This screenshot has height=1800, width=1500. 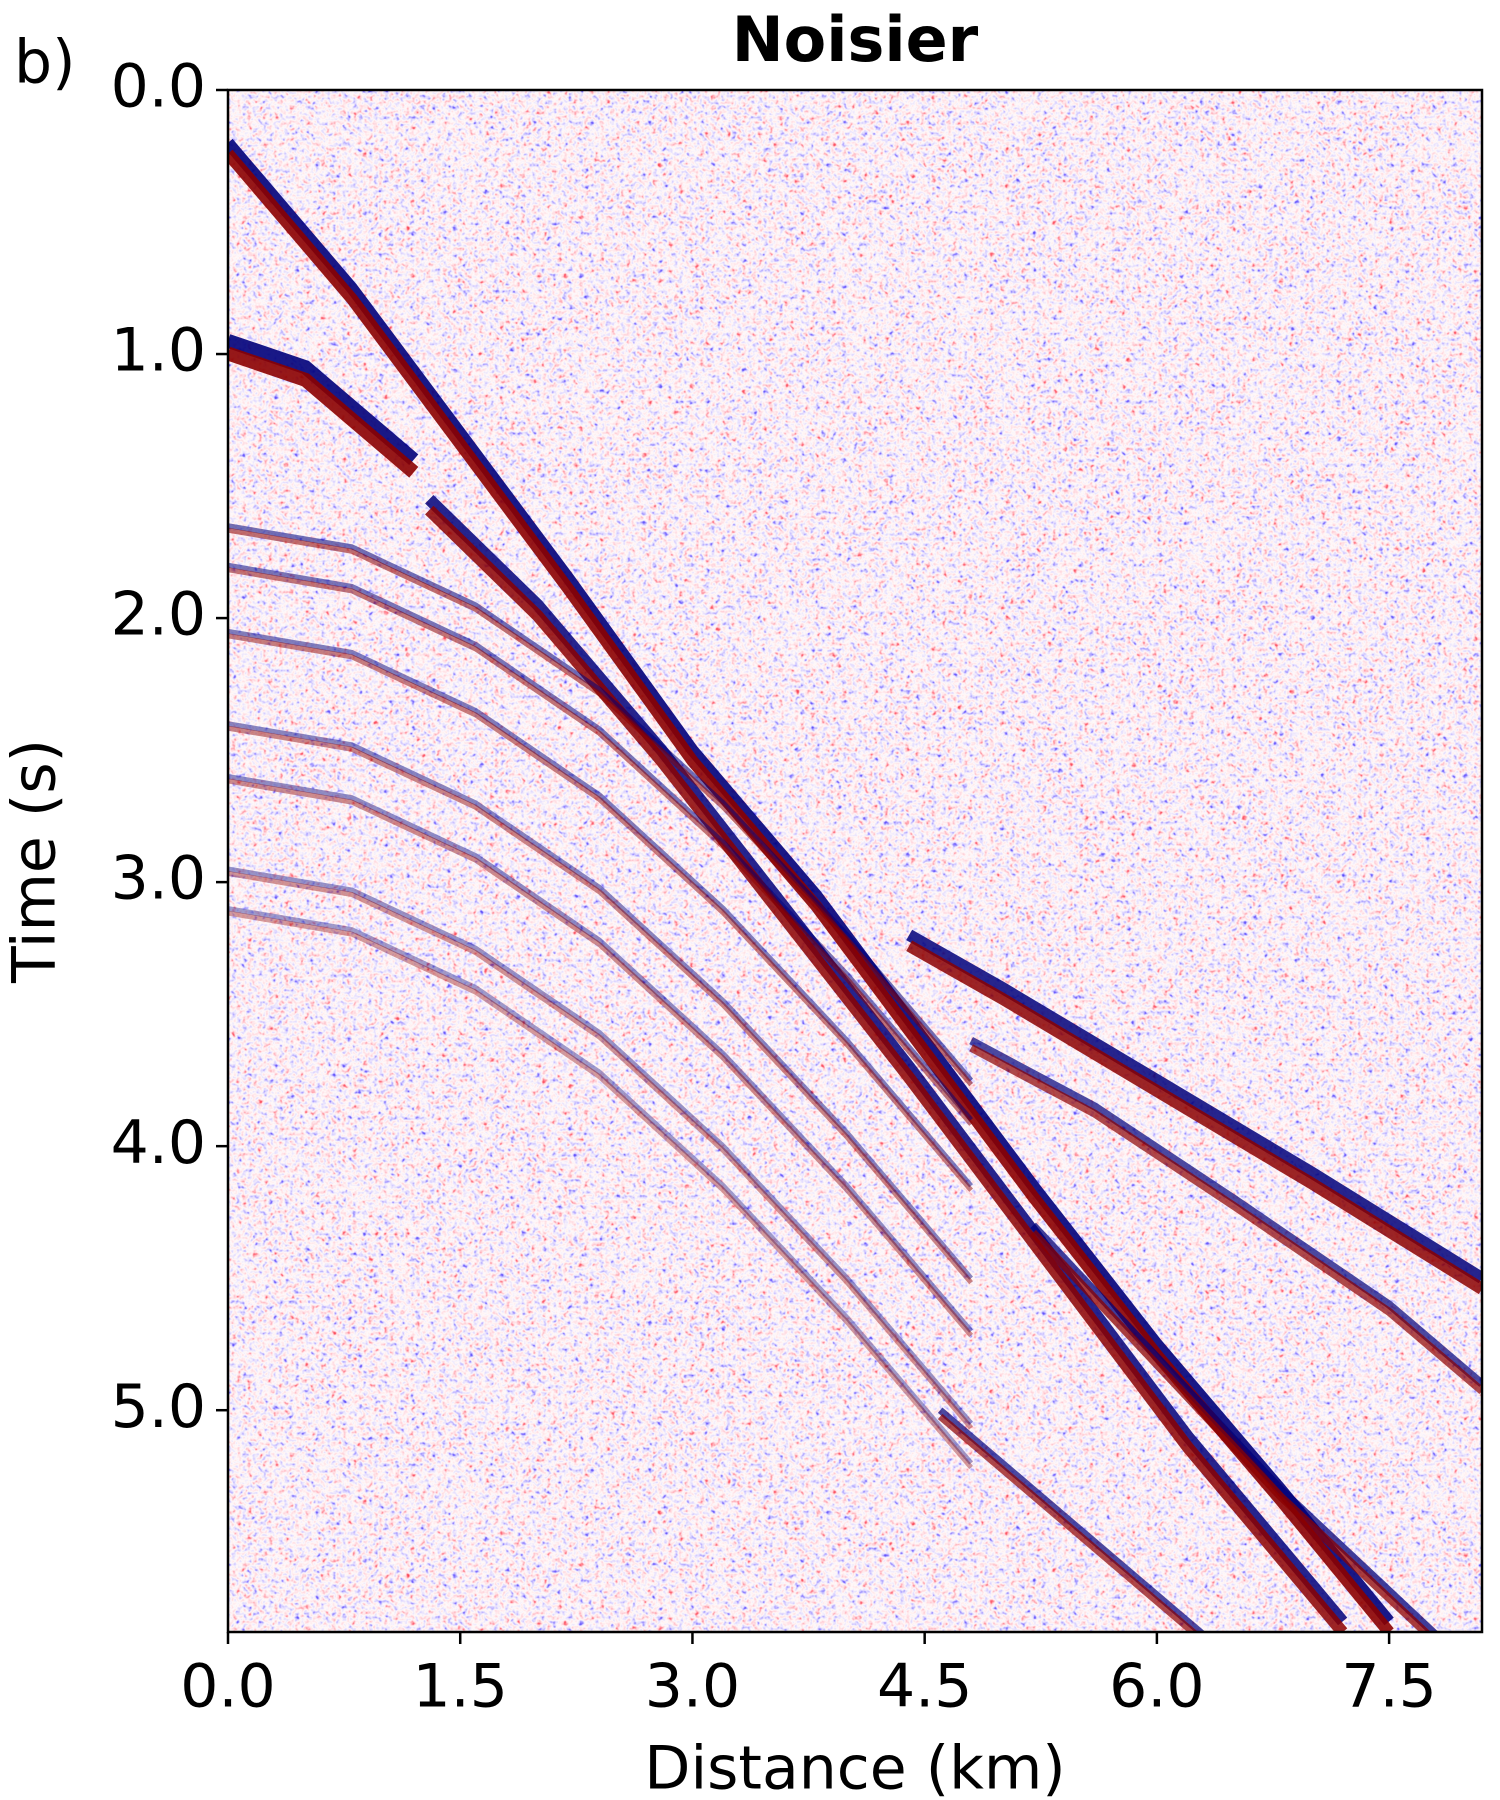 What do you see at coordinates (692, 1687) in the screenshot?
I see `x-tick-label: 3.0` at bounding box center [692, 1687].